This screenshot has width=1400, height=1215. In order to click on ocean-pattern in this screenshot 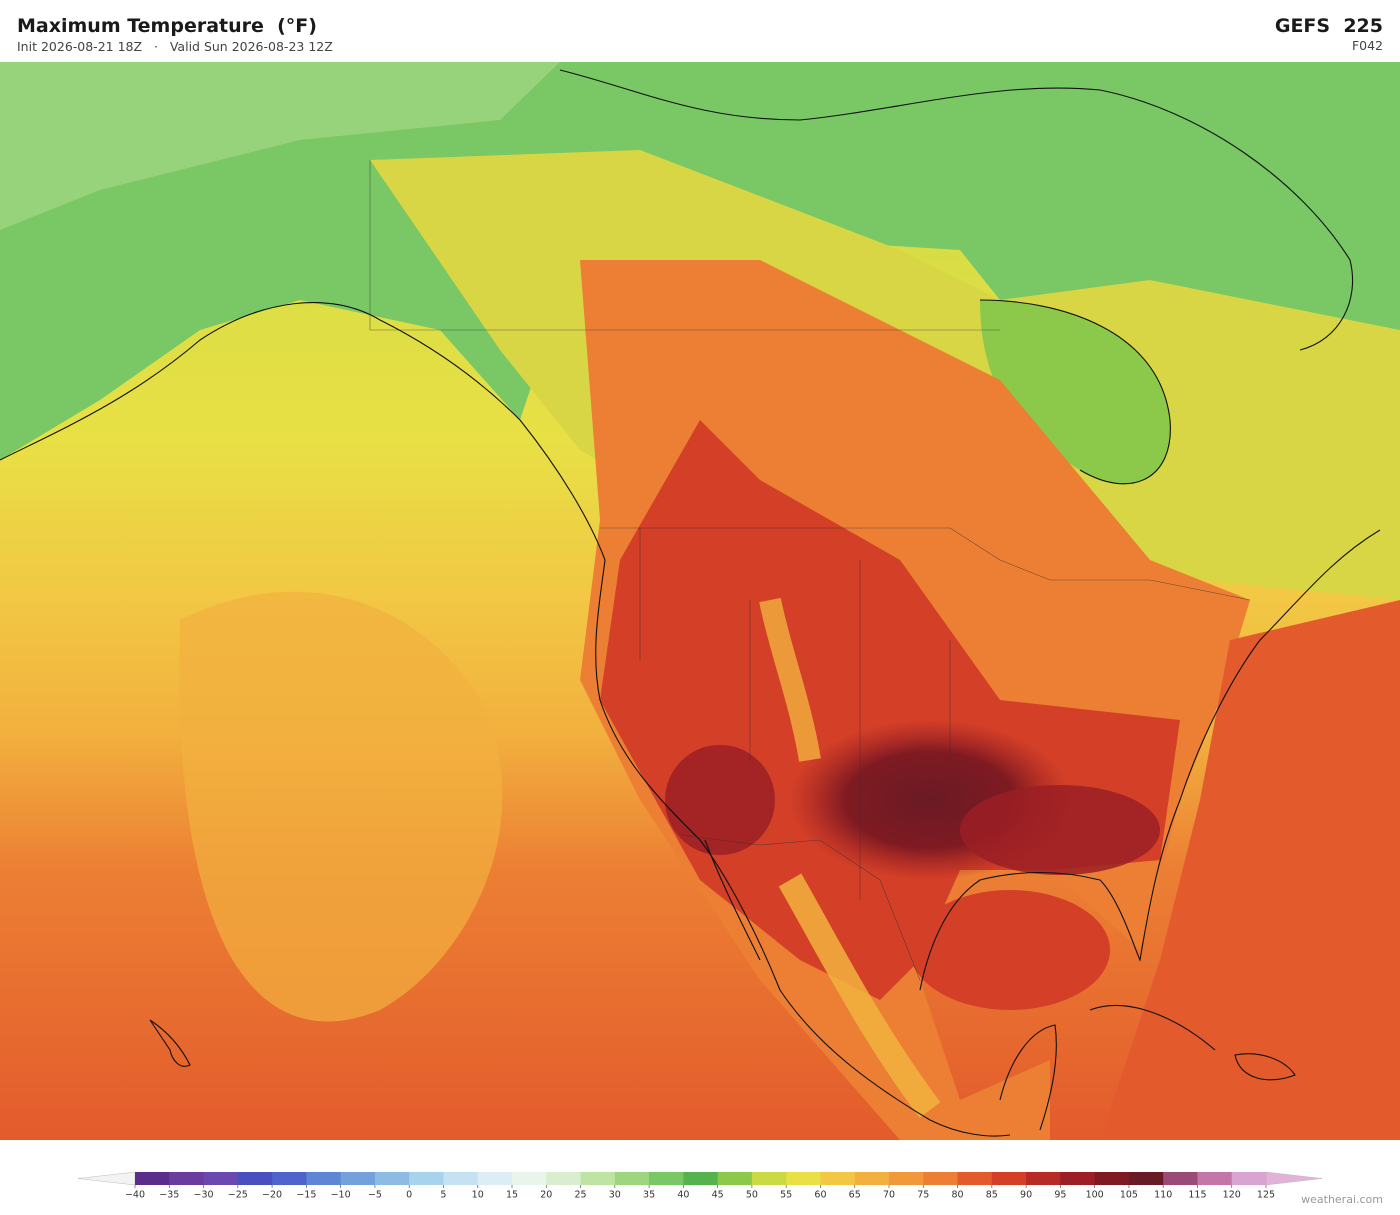, I will do `click(341, 806)`.